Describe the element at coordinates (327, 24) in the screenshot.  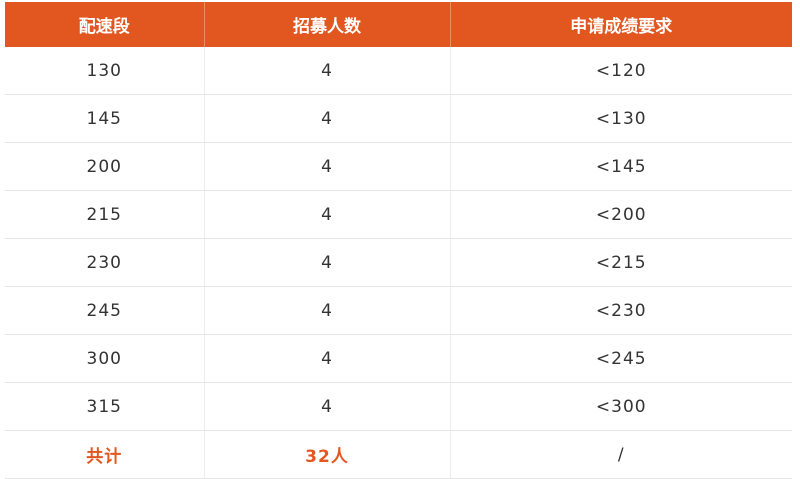
I see `header-recruit-count: 招募人数` at that location.